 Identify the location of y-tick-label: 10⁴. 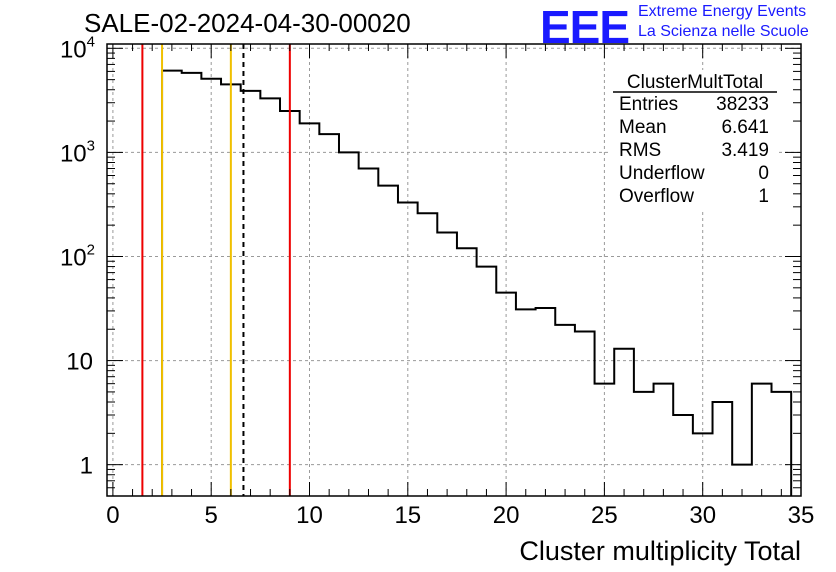
(77, 48).